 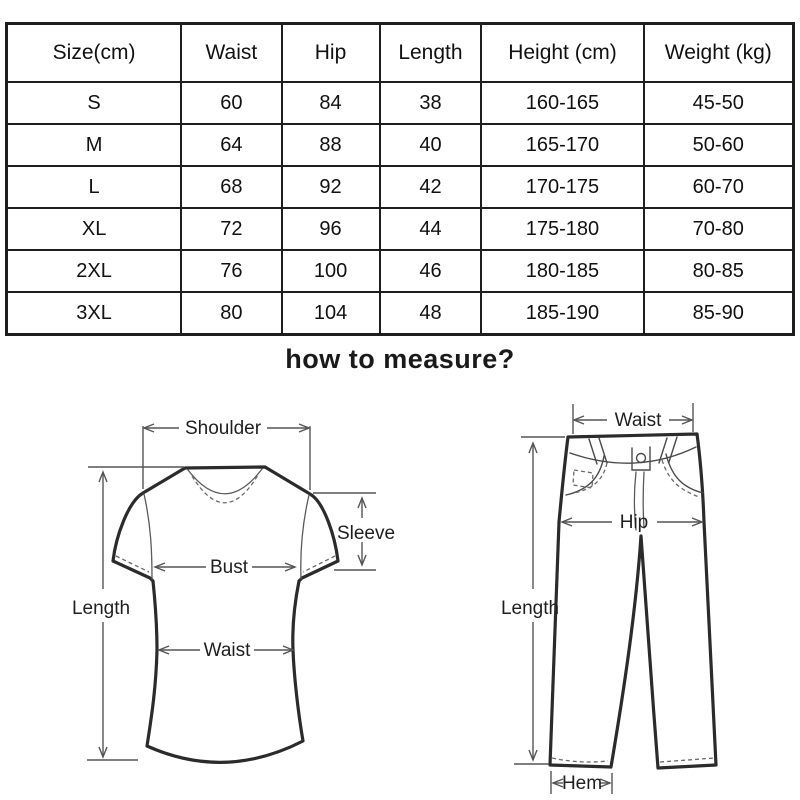 What do you see at coordinates (562, 52) in the screenshot?
I see `column-header-height: Height (cm)` at bounding box center [562, 52].